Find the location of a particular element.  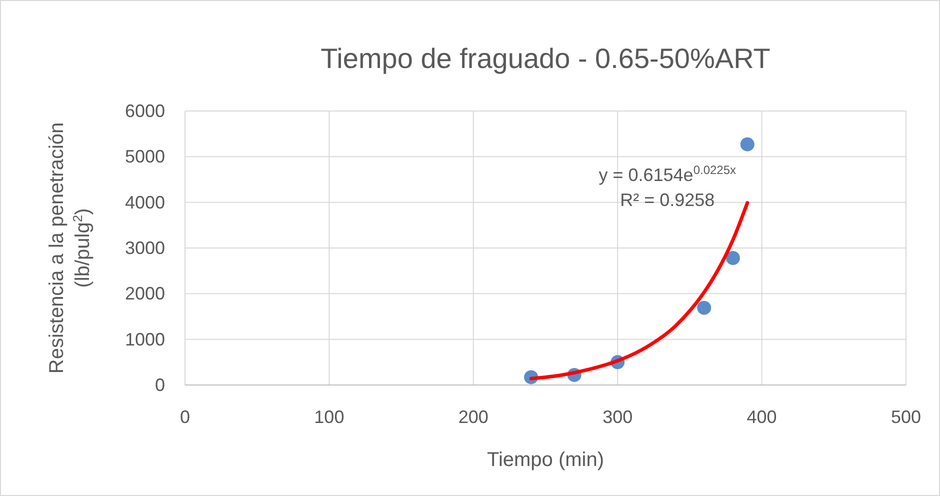

y-tick-label: 5000 is located at coordinates (144, 156).